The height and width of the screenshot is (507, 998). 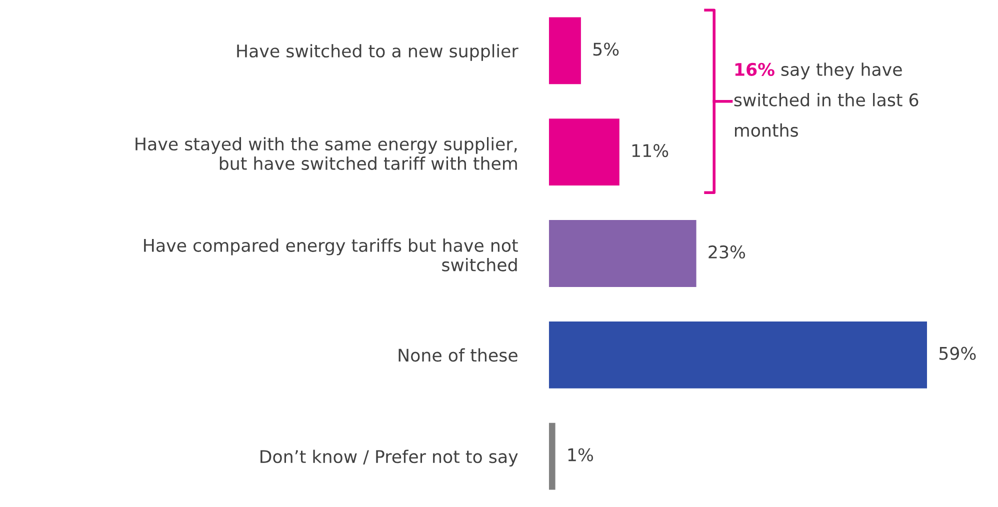 I want to click on y-tick-label: Don’t know / Prefer not to say, so click(x=389, y=458).